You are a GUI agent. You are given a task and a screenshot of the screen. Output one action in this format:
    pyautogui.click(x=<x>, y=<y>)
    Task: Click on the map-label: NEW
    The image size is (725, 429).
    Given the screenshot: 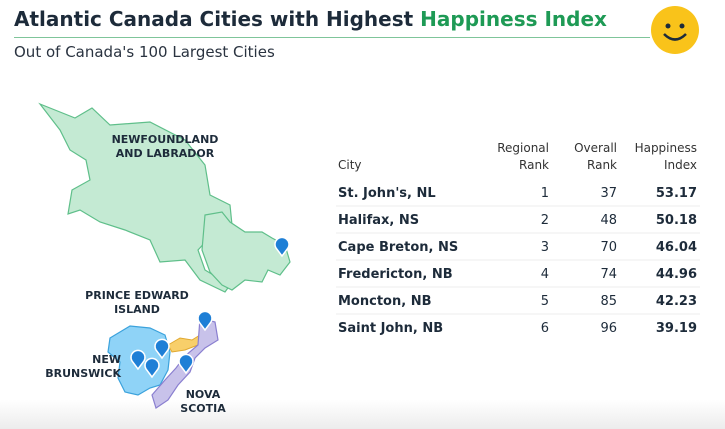 What is the action you would take?
    pyautogui.click(x=106, y=359)
    